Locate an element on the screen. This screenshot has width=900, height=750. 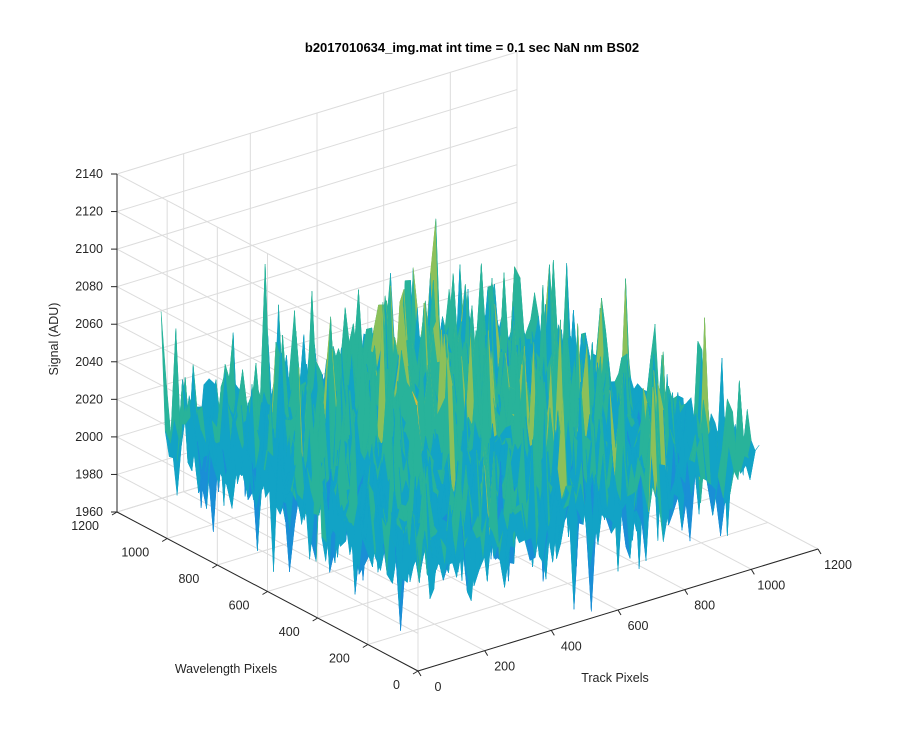
x-ticks: 0 200 400 600 800 1000 1200 is located at coordinates (634, 621).